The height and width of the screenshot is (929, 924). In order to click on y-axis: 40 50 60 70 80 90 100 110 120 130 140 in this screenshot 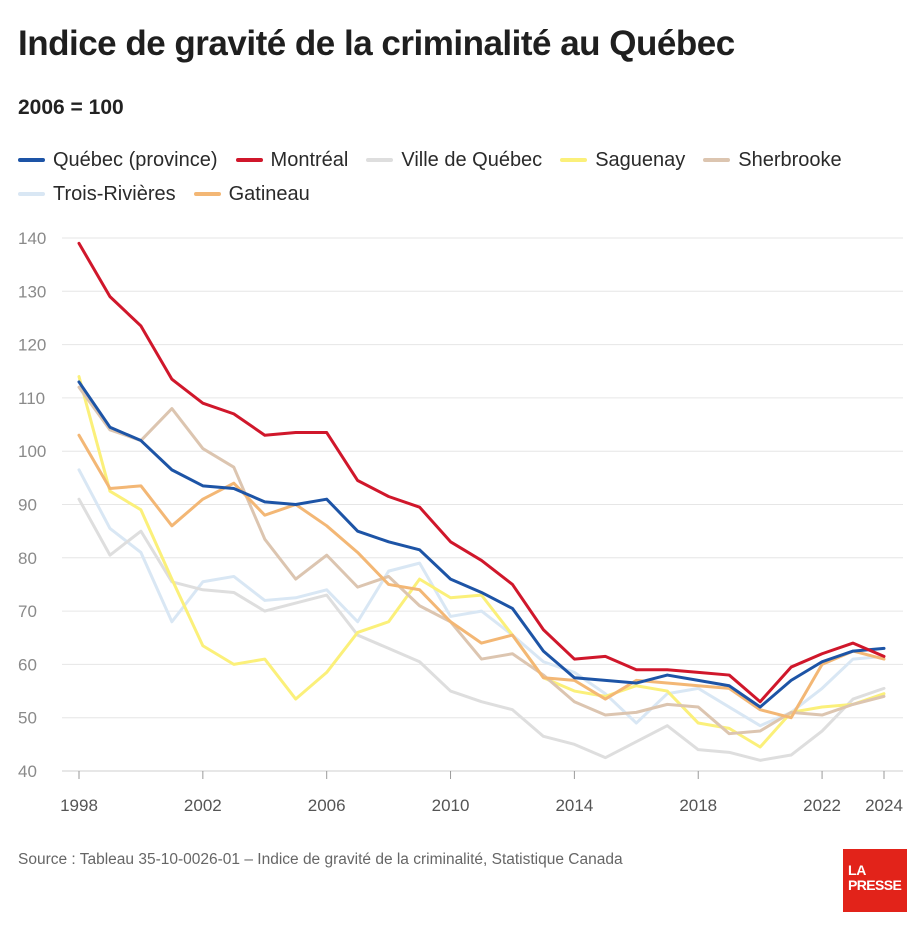, I will do `click(32, 505)`.